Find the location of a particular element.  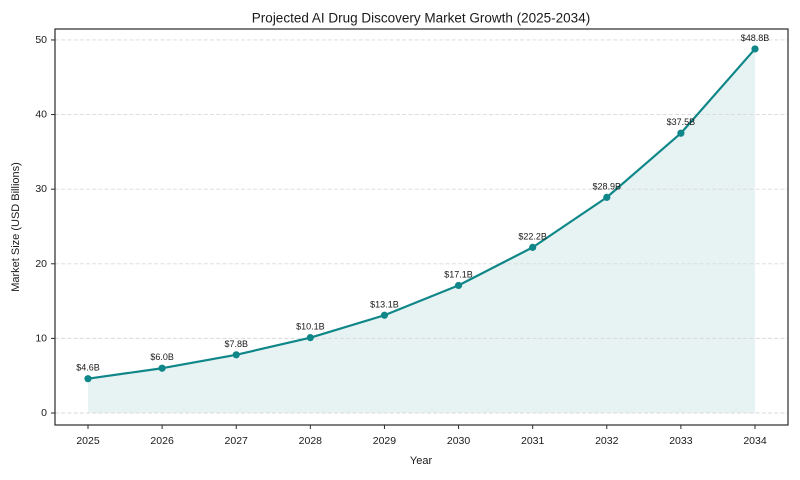

x-tick-label: 2027 is located at coordinates (237, 441).